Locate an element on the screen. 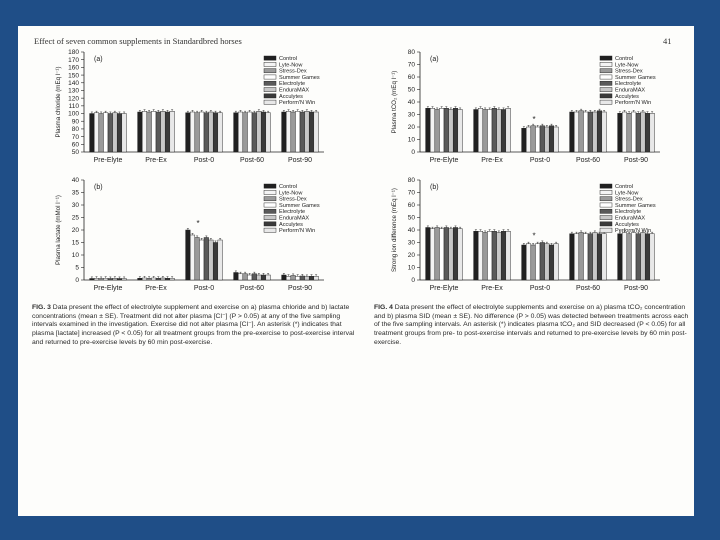 This screenshot has width=720, height=540. y-tick-label: 20 is located at coordinates (412, 255).